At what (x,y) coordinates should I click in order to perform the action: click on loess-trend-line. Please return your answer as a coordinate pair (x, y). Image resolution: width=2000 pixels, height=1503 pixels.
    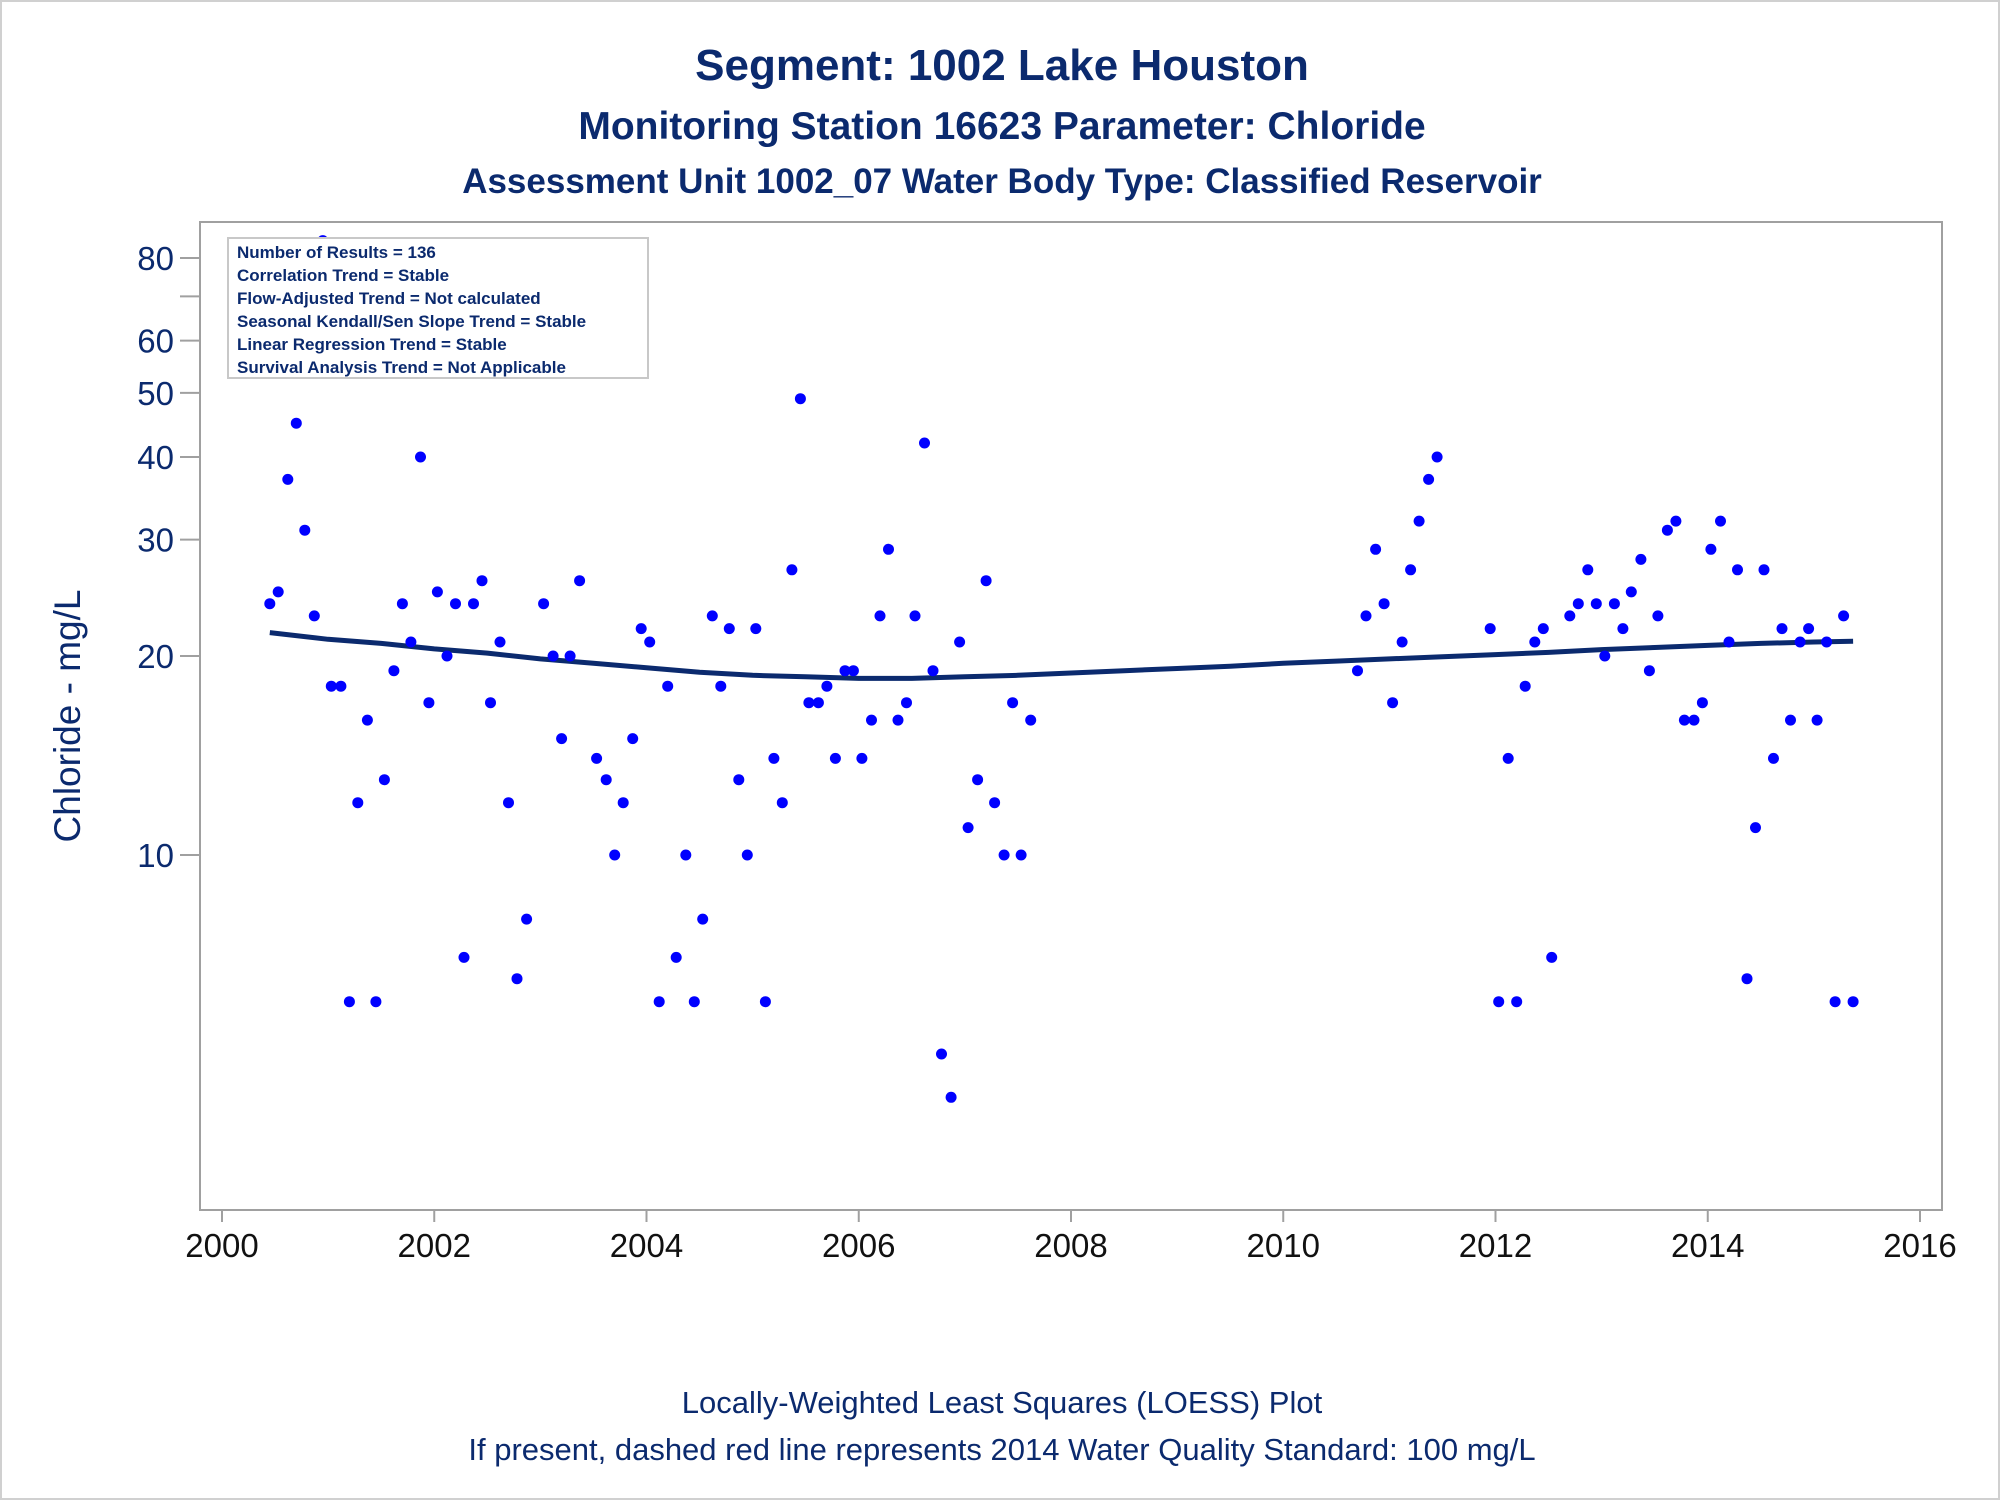
    Looking at the image, I should click on (1061, 655).